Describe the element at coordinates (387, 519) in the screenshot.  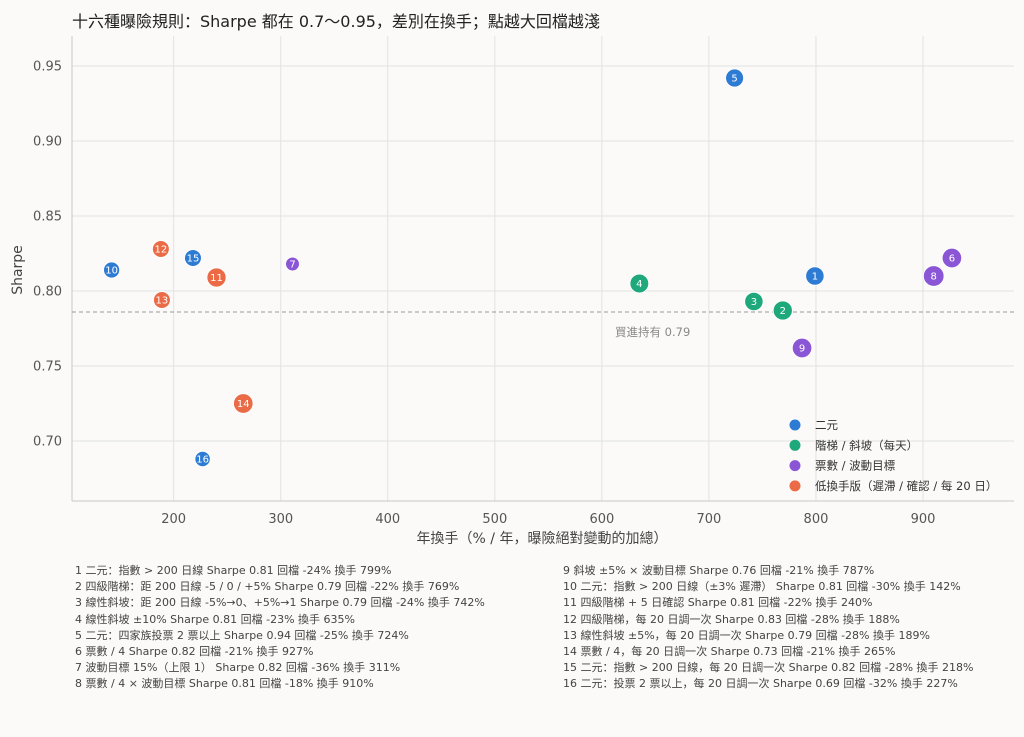
I see `x-tick-label: 400` at that location.